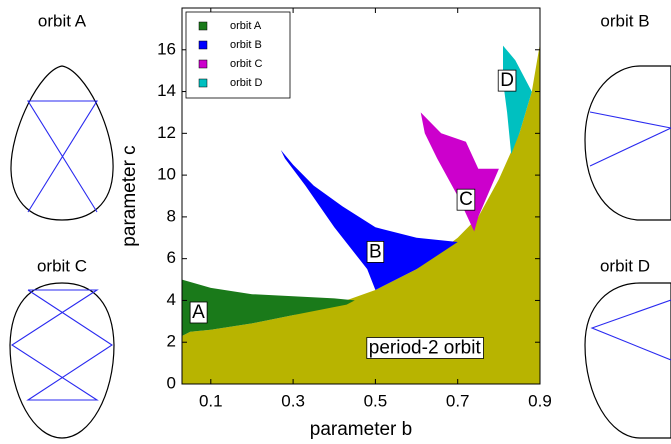 Image resolution: width=671 pixels, height=444 pixels. What do you see at coordinates (361, 429) in the screenshot?
I see `x-axis-label: parameter b` at bounding box center [361, 429].